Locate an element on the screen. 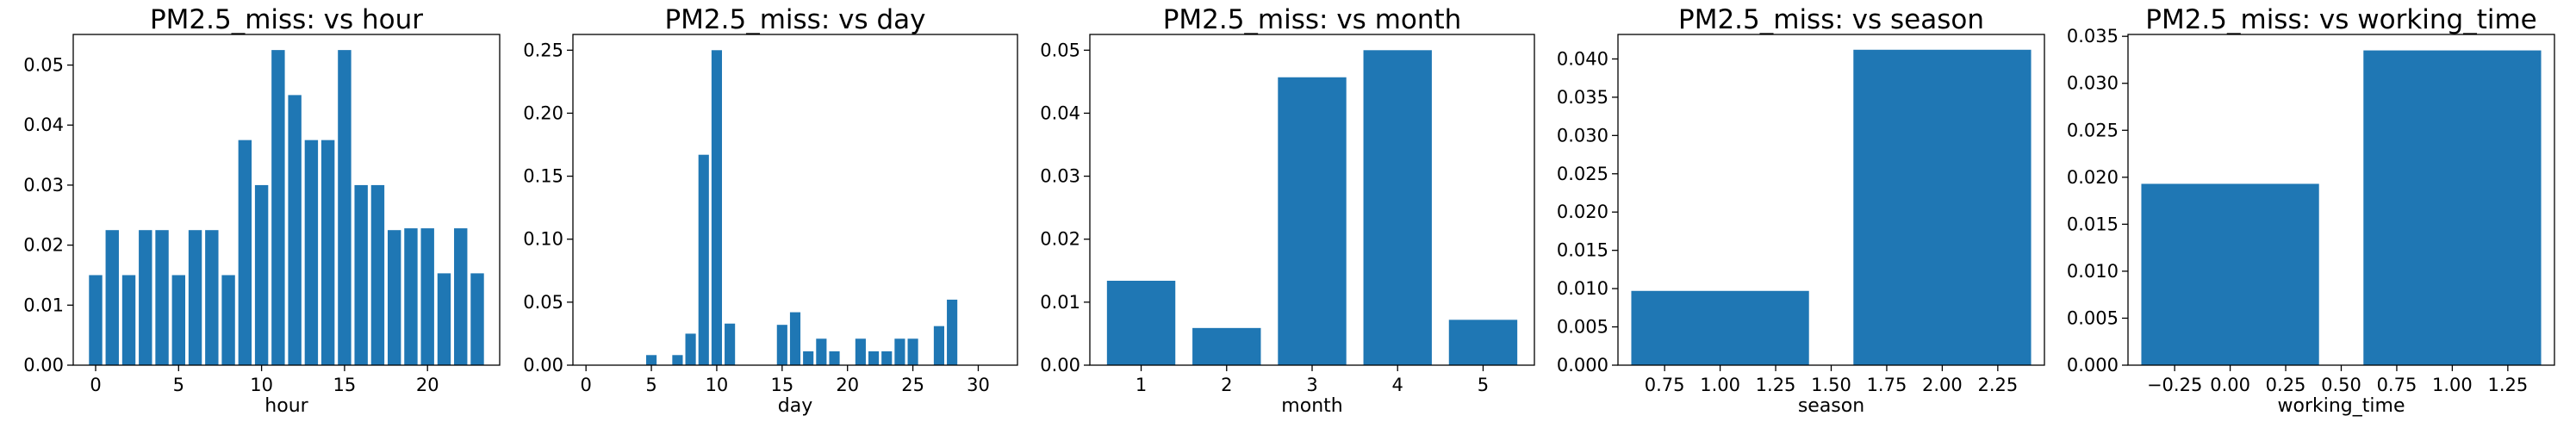  x-tick-label: 30 is located at coordinates (979, 385).